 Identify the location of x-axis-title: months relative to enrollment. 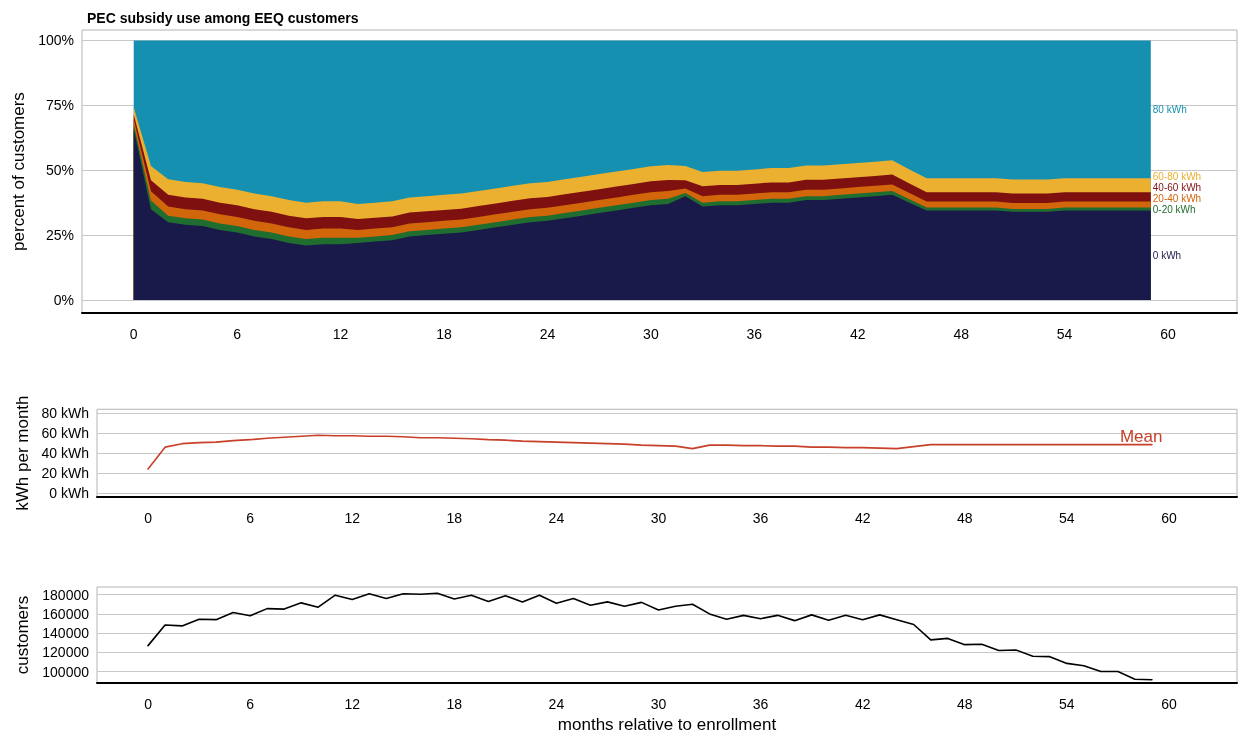
(667, 724).